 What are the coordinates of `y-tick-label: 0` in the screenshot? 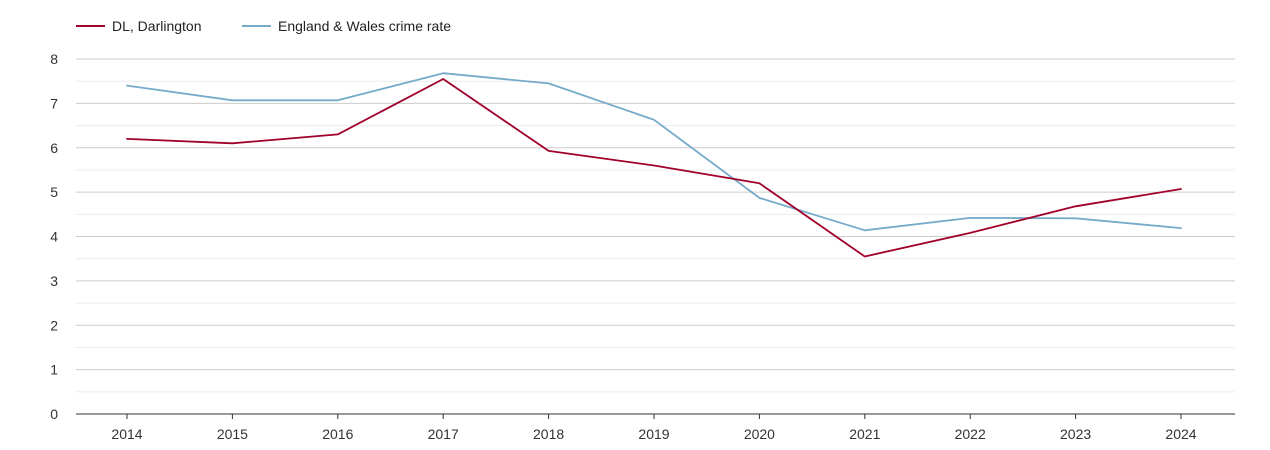 It's located at (54, 414).